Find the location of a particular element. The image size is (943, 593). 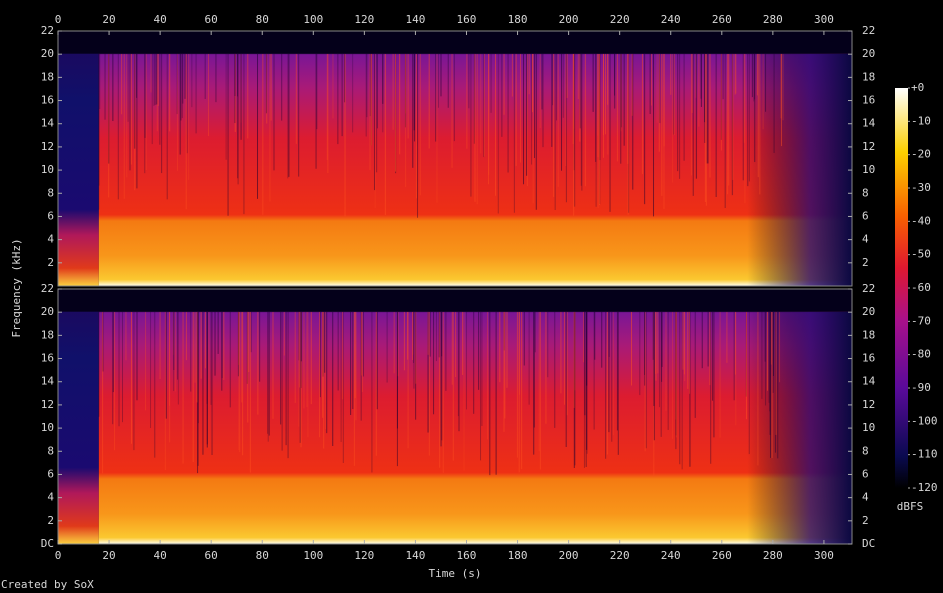

colorbar-tick-label: +0 is located at coordinates (917, 87).